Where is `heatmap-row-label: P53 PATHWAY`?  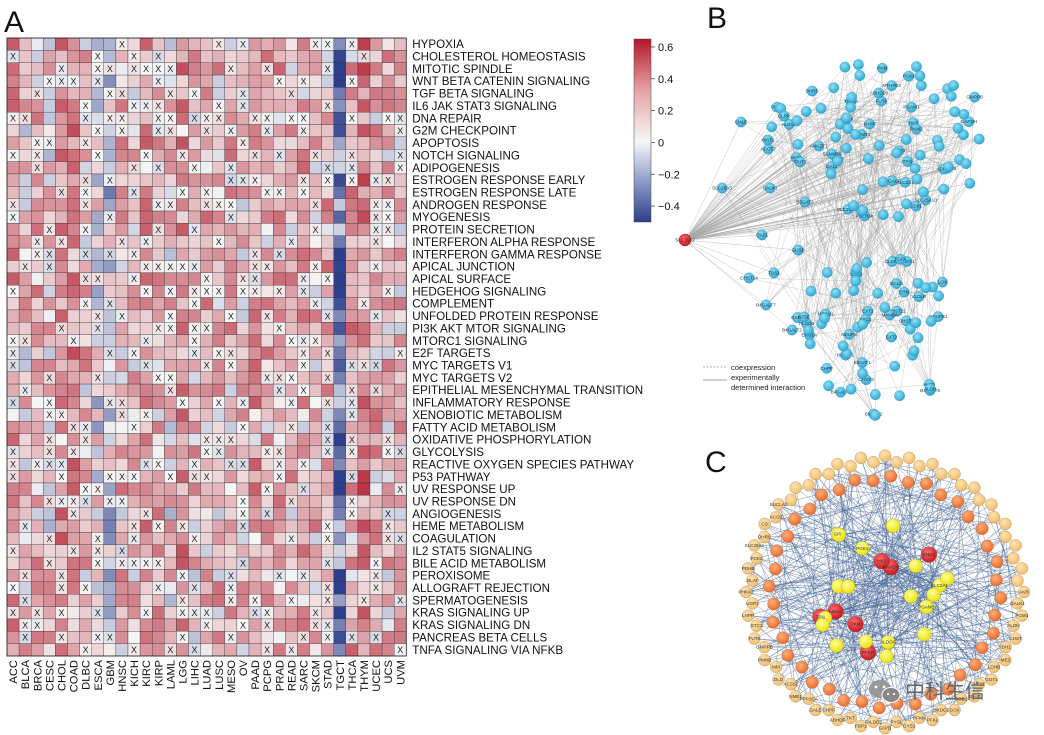
heatmap-row-label: P53 PATHWAY is located at coordinates (451, 477).